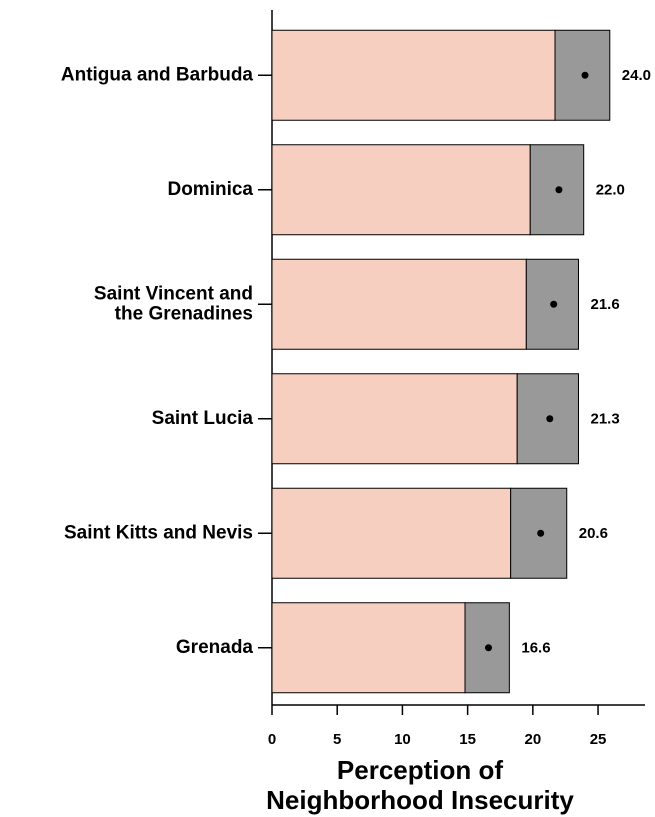 Image resolution: width=655 pixels, height=817 pixels. Describe the element at coordinates (467, 739) in the screenshot. I see `x-tick-label: 15` at that location.